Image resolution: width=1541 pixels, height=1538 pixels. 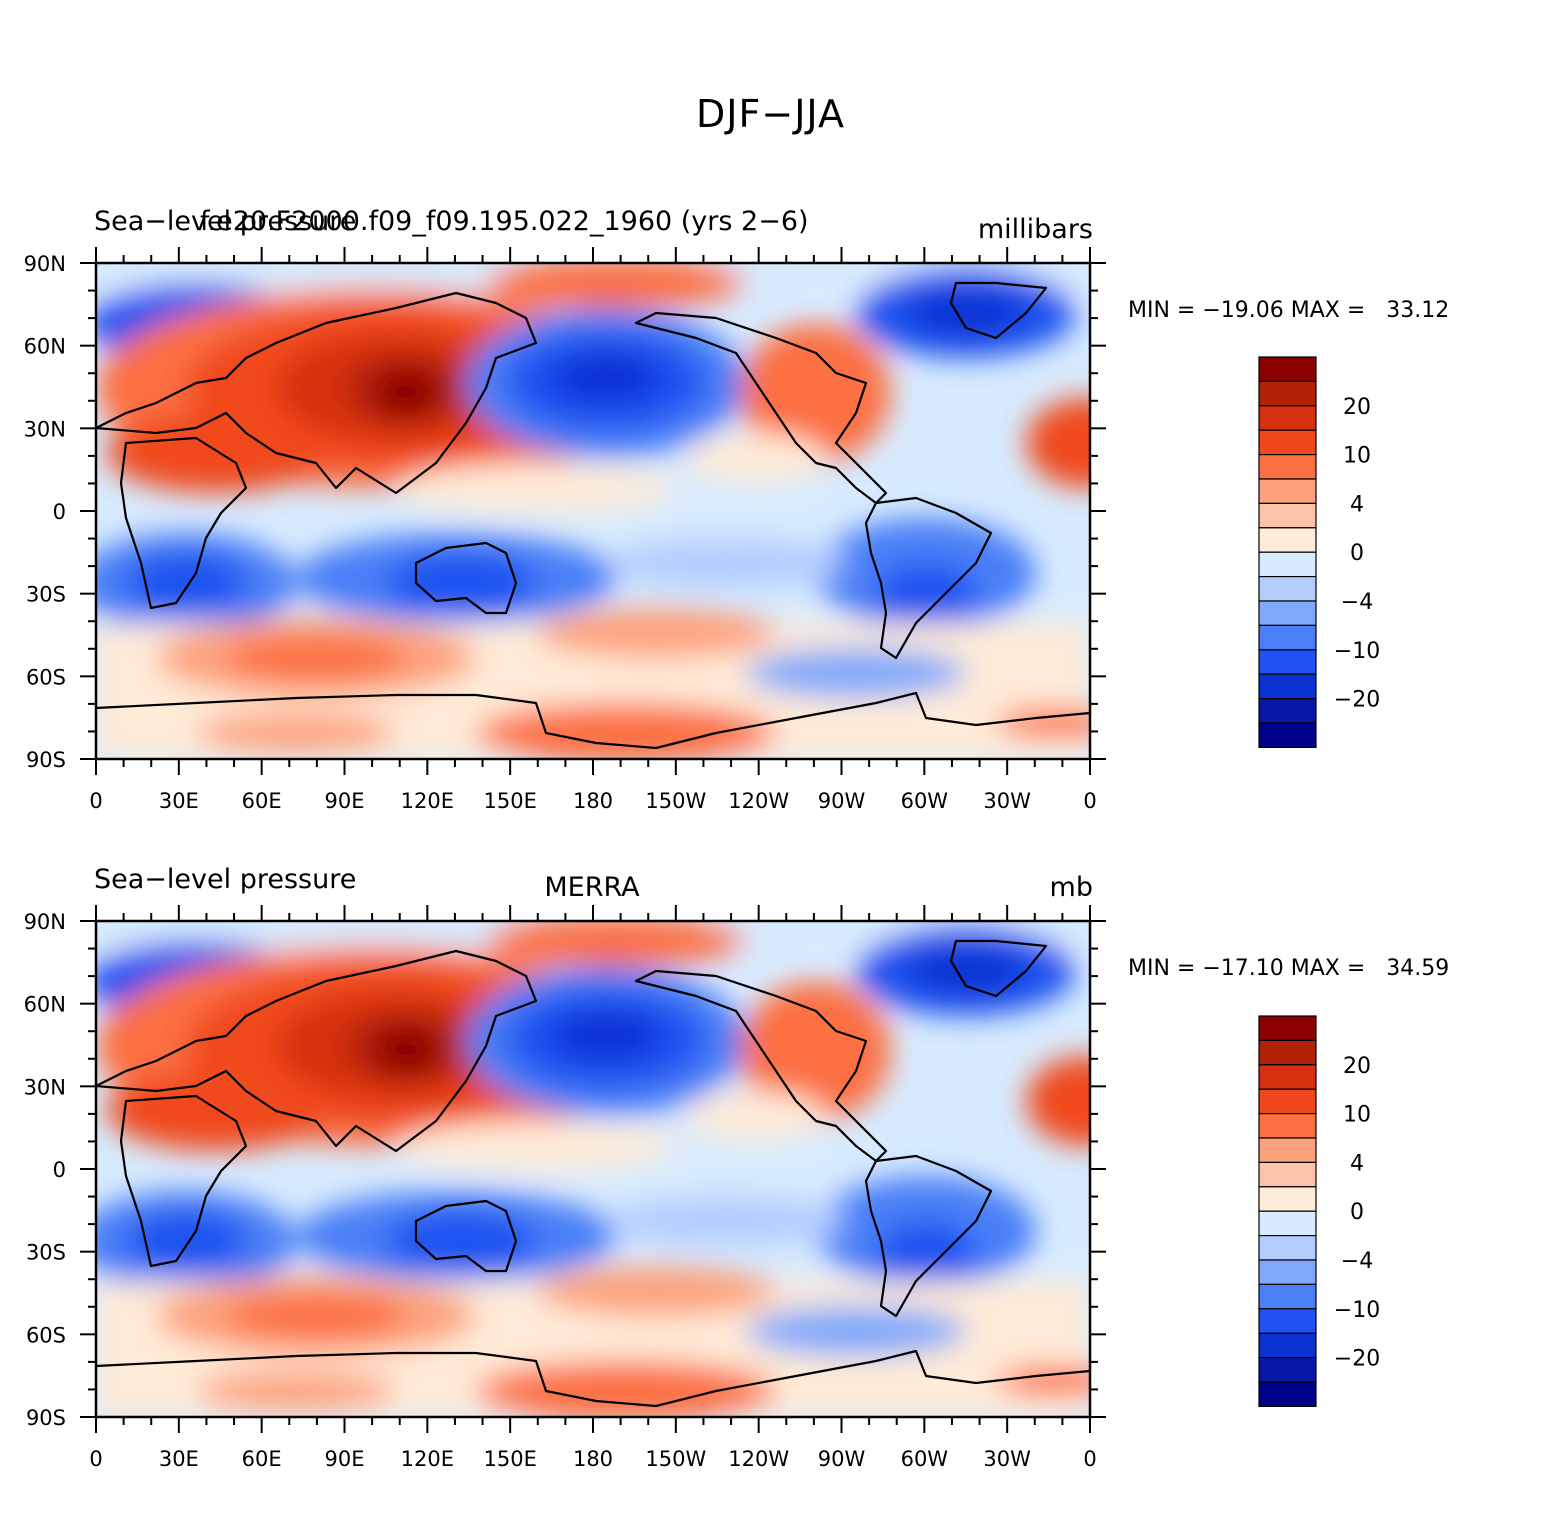 I want to click on lat-tick-label: 90N, so click(x=45, y=264).